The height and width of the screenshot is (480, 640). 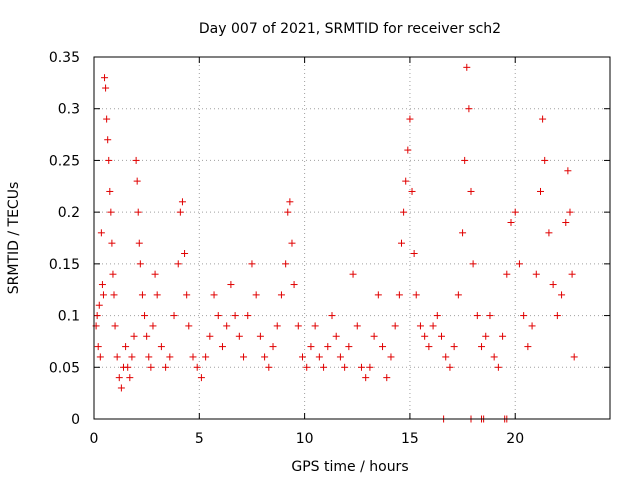 I want to click on x-tick-label: 5, so click(x=199, y=439).